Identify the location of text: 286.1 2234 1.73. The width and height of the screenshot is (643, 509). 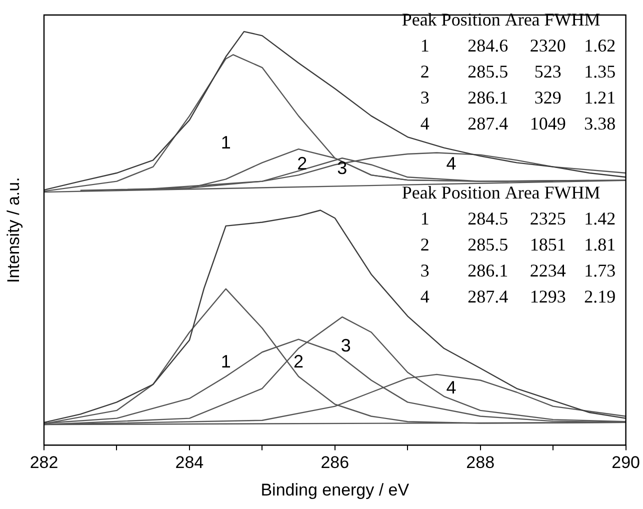
(542, 270).